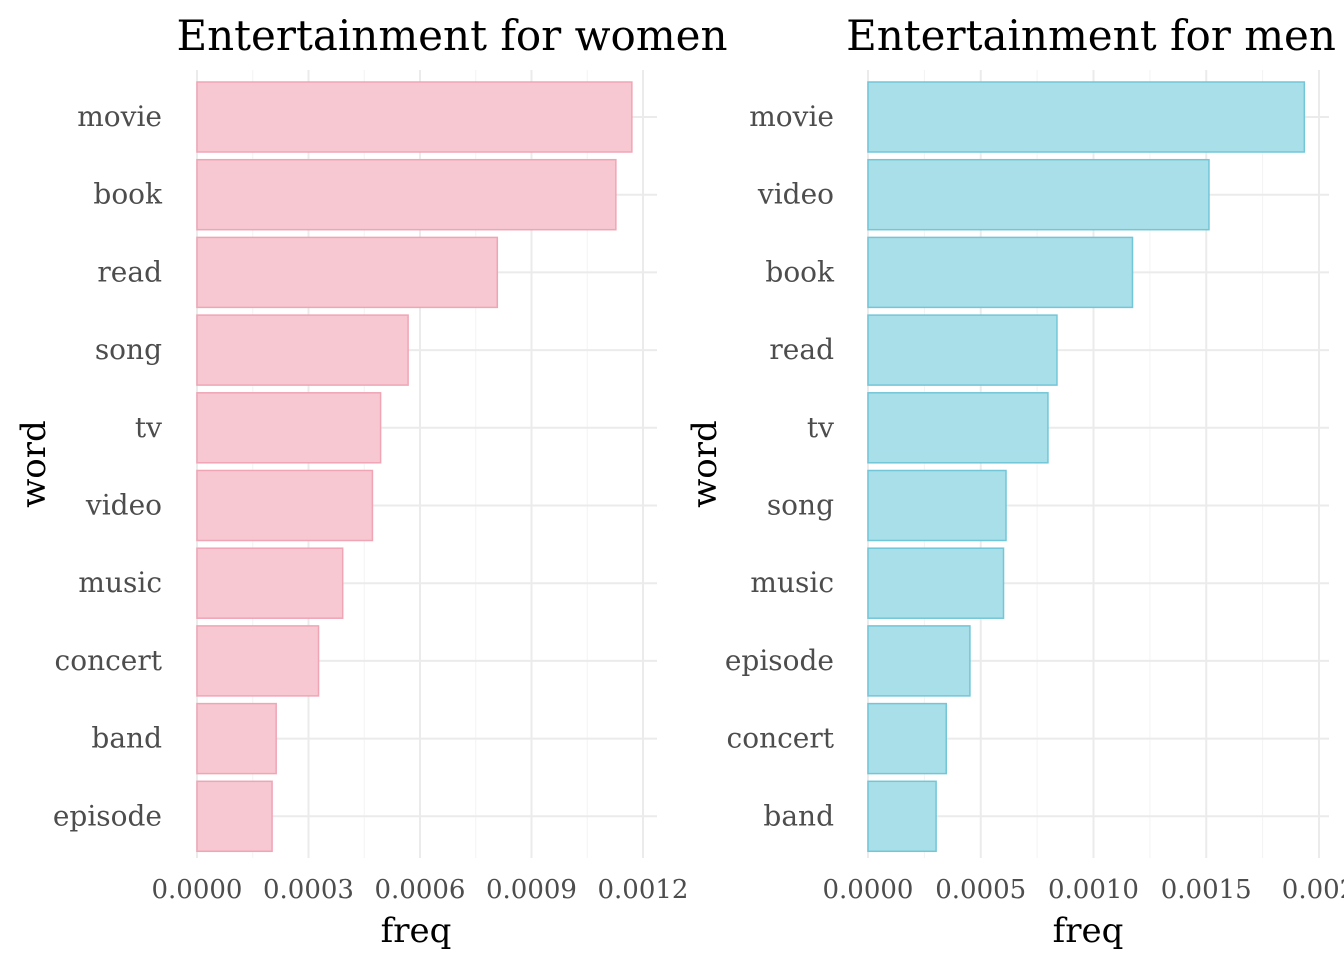  Describe the element at coordinates (980, 890) in the screenshot. I see `x-tick-label: 0.0005` at that location.